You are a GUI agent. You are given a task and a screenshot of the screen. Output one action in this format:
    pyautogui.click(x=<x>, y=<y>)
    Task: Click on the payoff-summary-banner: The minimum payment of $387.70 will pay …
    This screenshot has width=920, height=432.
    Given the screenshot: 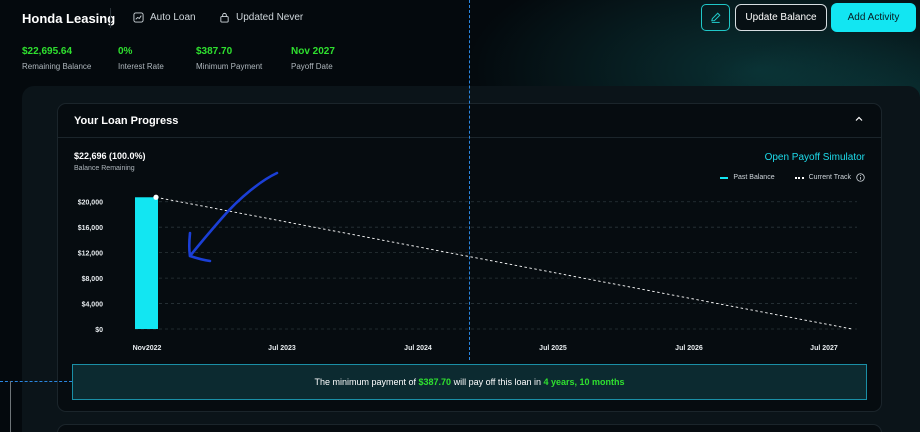 What is the action you would take?
    pyautogui.click(x=469, y=382)
    